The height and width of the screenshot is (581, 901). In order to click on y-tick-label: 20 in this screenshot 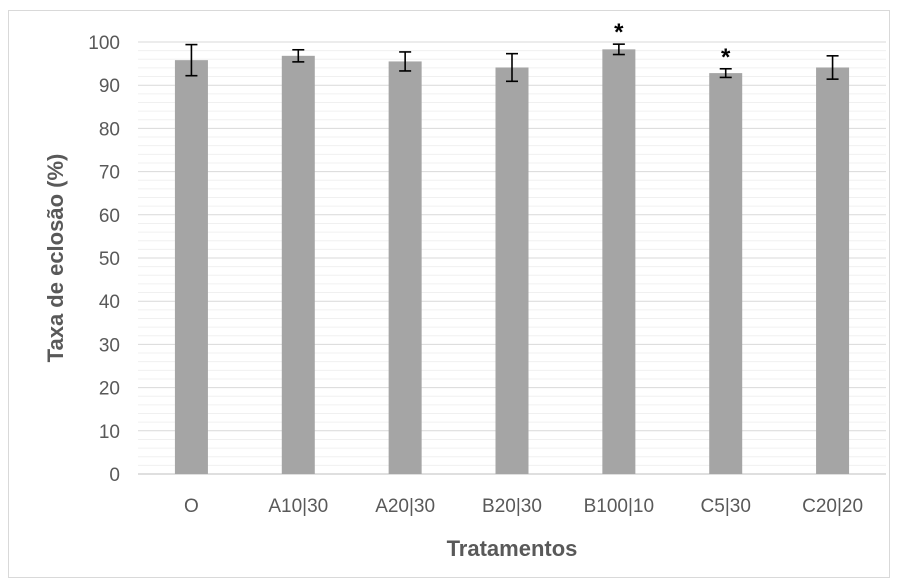, I will do `click(109, 389)`.